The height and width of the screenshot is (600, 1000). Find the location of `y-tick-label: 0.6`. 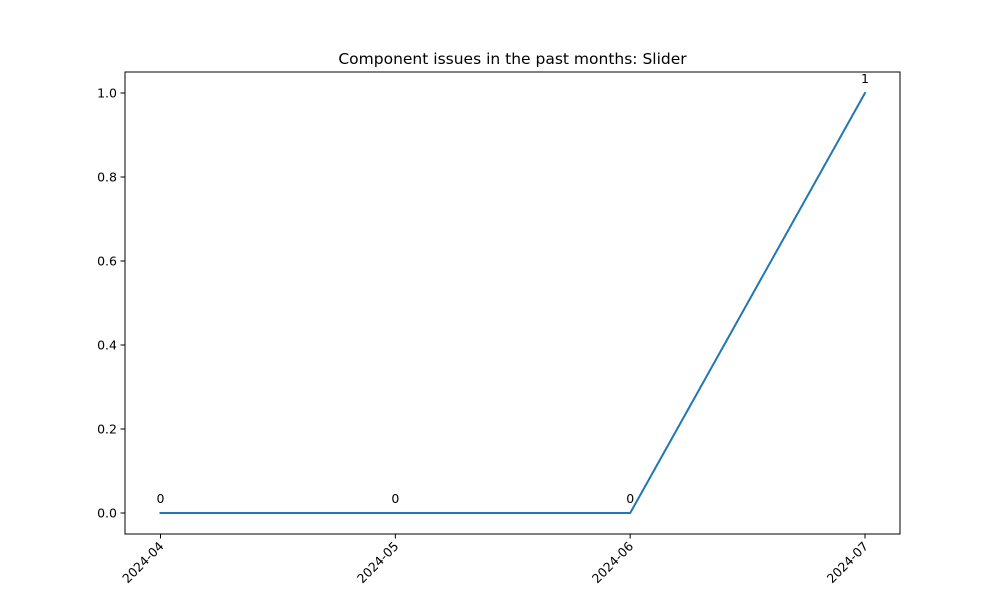

y-tick-label: 0.6 is located at coordinates (107, 261).